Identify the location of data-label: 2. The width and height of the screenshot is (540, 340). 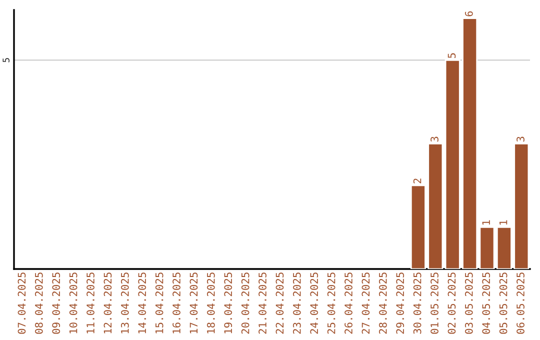
(417, 181).